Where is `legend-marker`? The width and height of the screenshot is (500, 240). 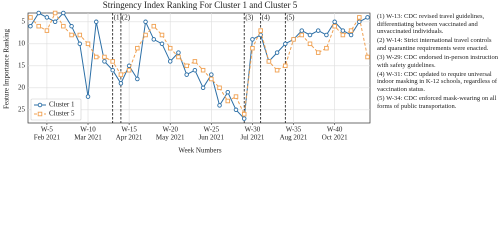
legend-marker is located at coordinates (40, 105).